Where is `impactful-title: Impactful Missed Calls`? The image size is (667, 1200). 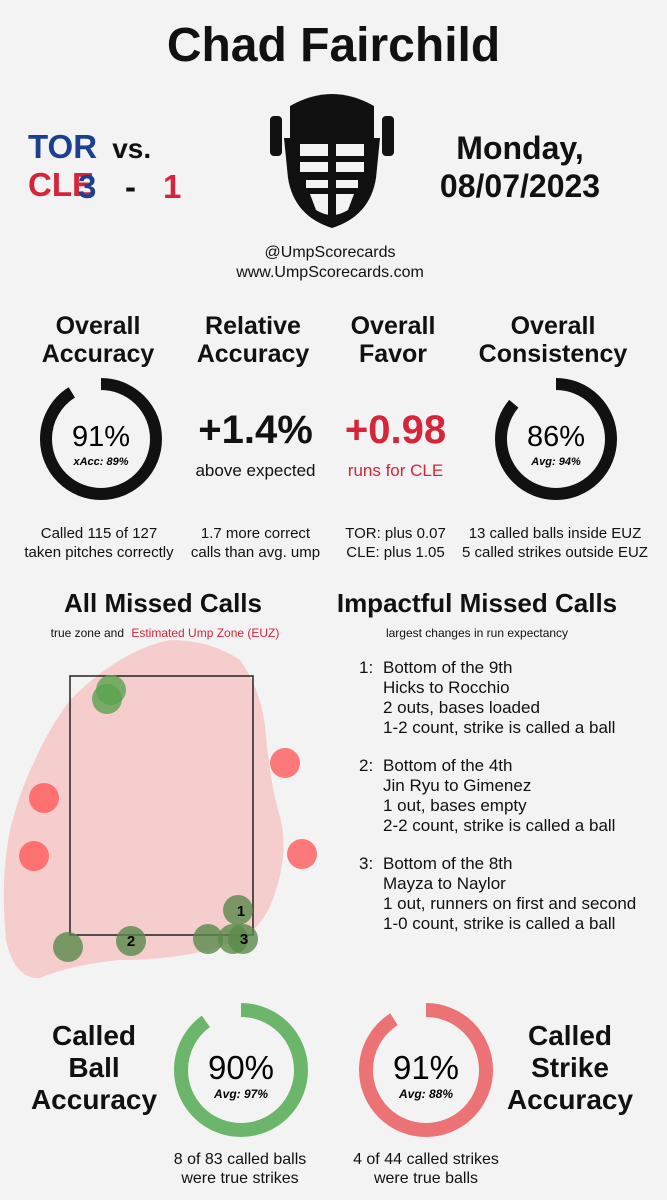 impactful-title: Impactful Missed Calls is located at coordinates (477, 603).